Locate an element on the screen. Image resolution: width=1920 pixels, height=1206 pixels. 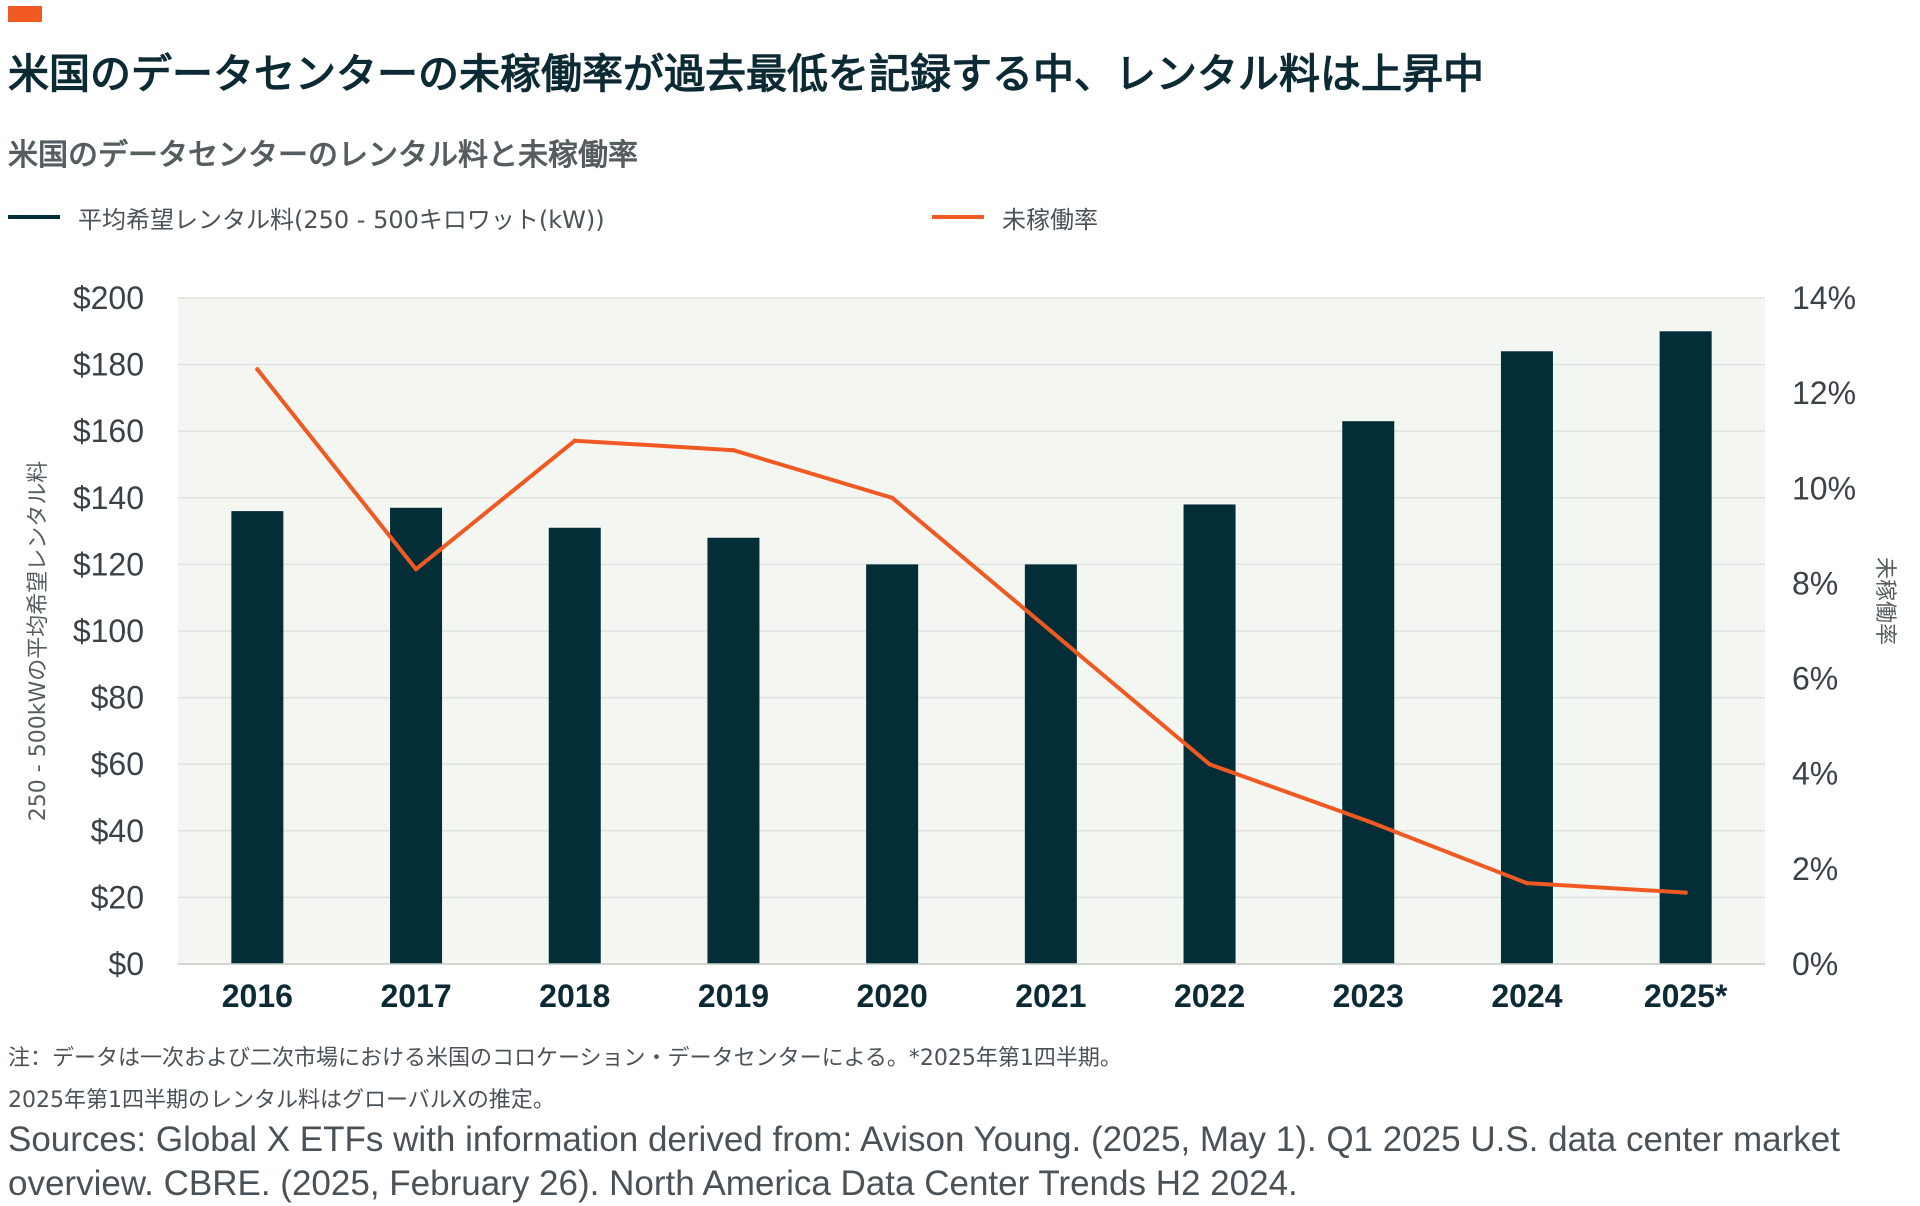
x-tick-label: 2023 is located at coordinates (1368, 994).